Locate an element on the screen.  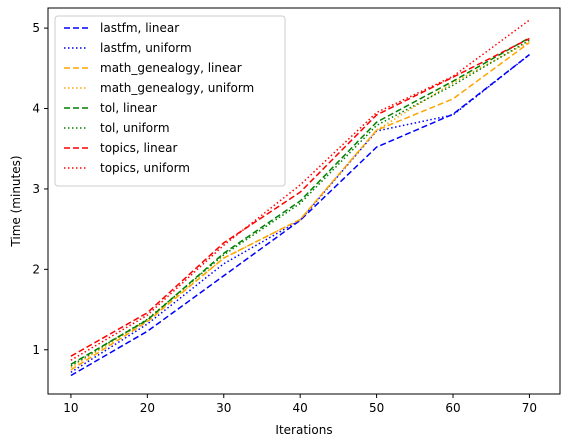
legend-entry-5: tol, uniform is located at coordinates (117, 128).